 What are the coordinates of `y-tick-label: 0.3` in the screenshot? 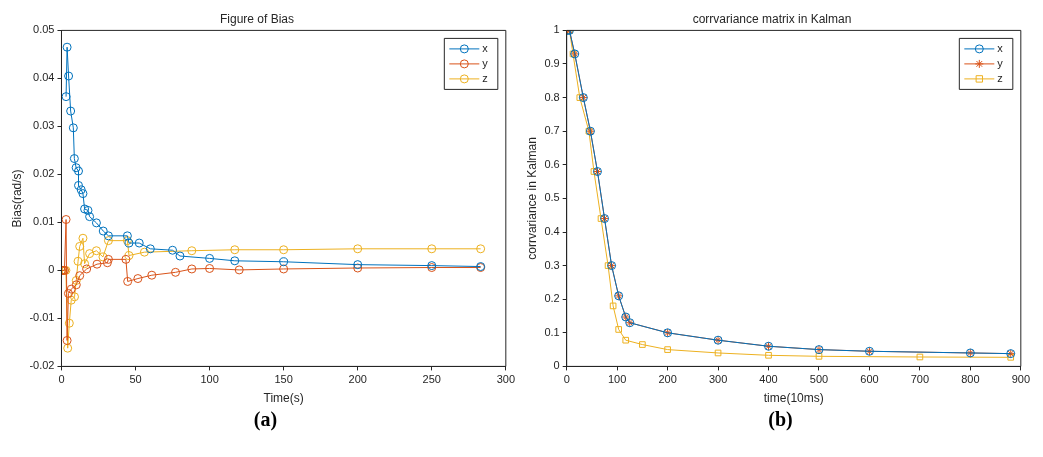 It's located at (552, 264).